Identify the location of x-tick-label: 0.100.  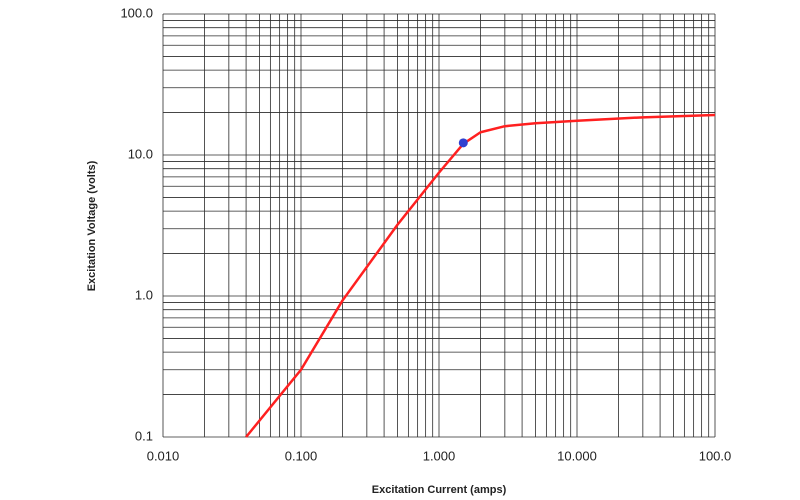
(301, 455).